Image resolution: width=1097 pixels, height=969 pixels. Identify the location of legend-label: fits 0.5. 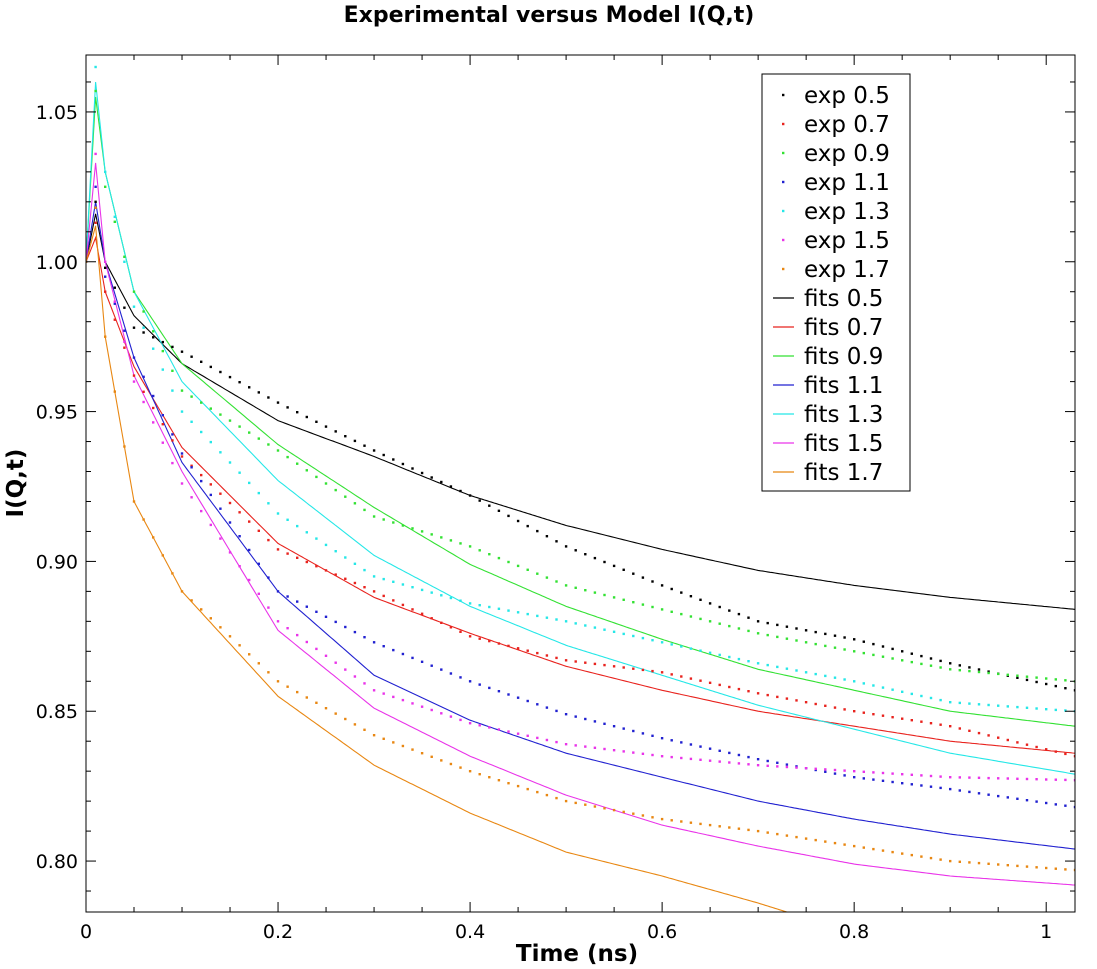
(843, 299).